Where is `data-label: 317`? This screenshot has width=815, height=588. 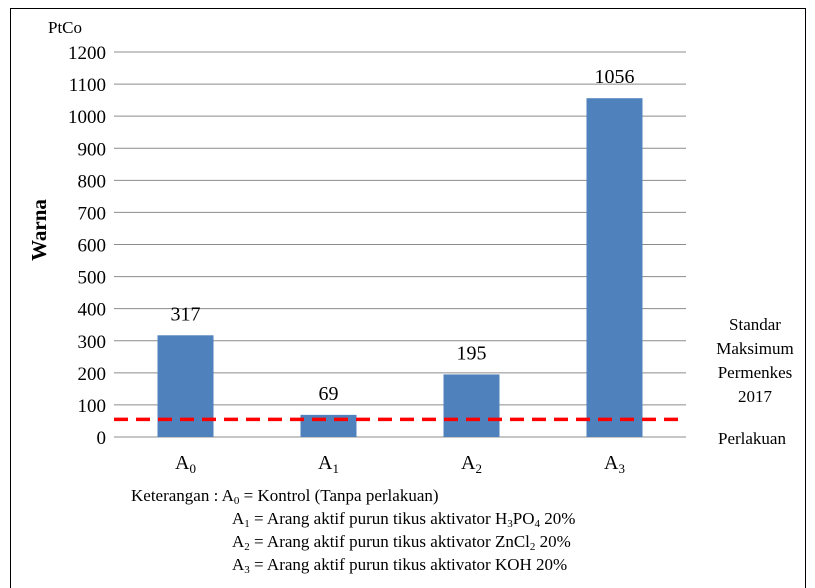 data-label: 317 is located at coordinates (186, 314).